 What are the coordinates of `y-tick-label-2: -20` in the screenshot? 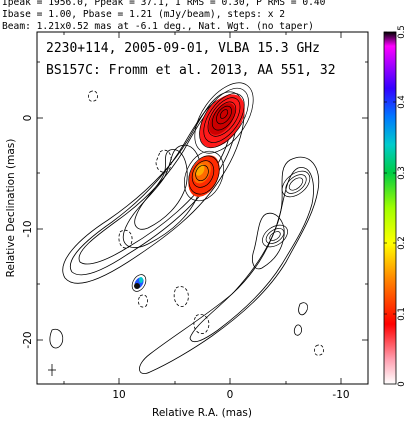 It's located at (28, 339).